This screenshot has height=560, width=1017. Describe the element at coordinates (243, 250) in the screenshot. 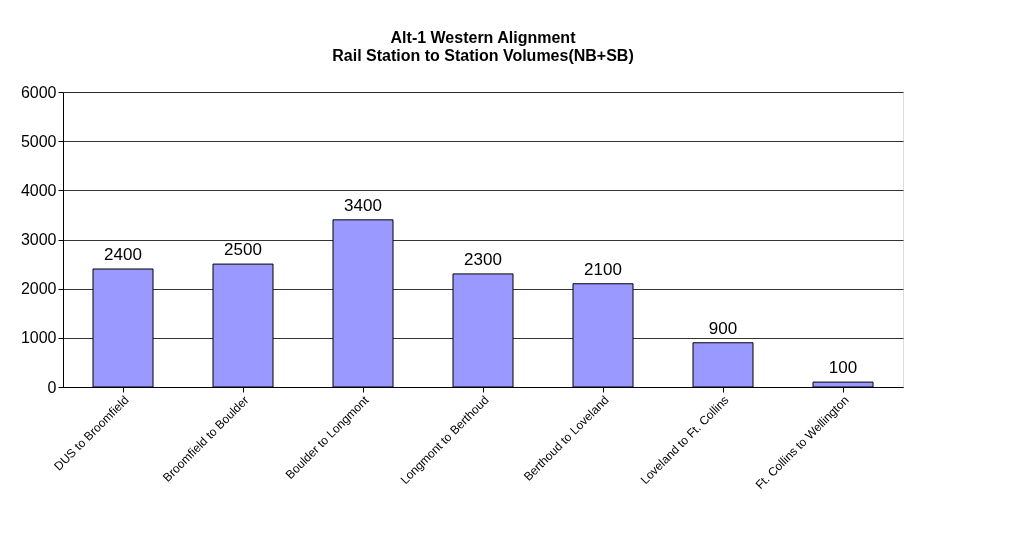

I see `data-label: 2500` at that location.